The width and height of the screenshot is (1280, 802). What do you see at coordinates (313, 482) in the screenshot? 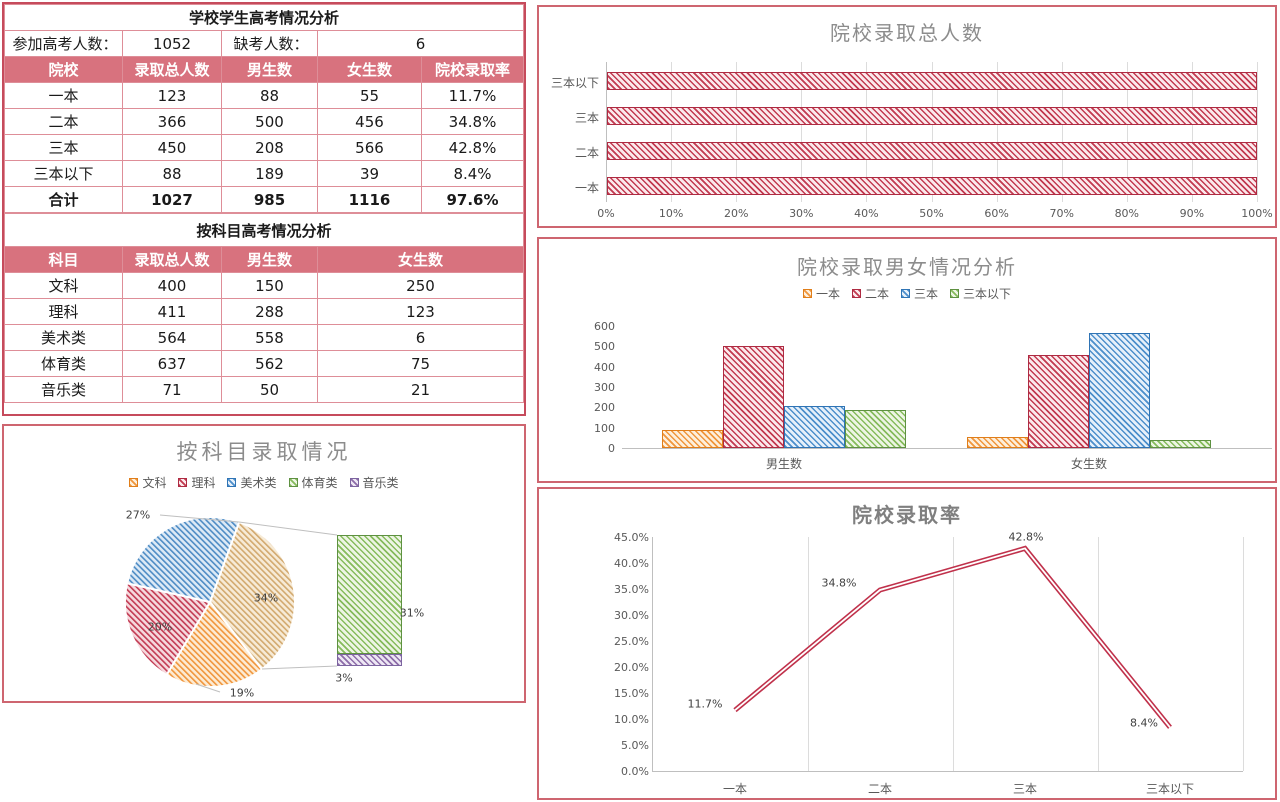
I see `legend-item: 体育类` at bounding box center [313, 482].